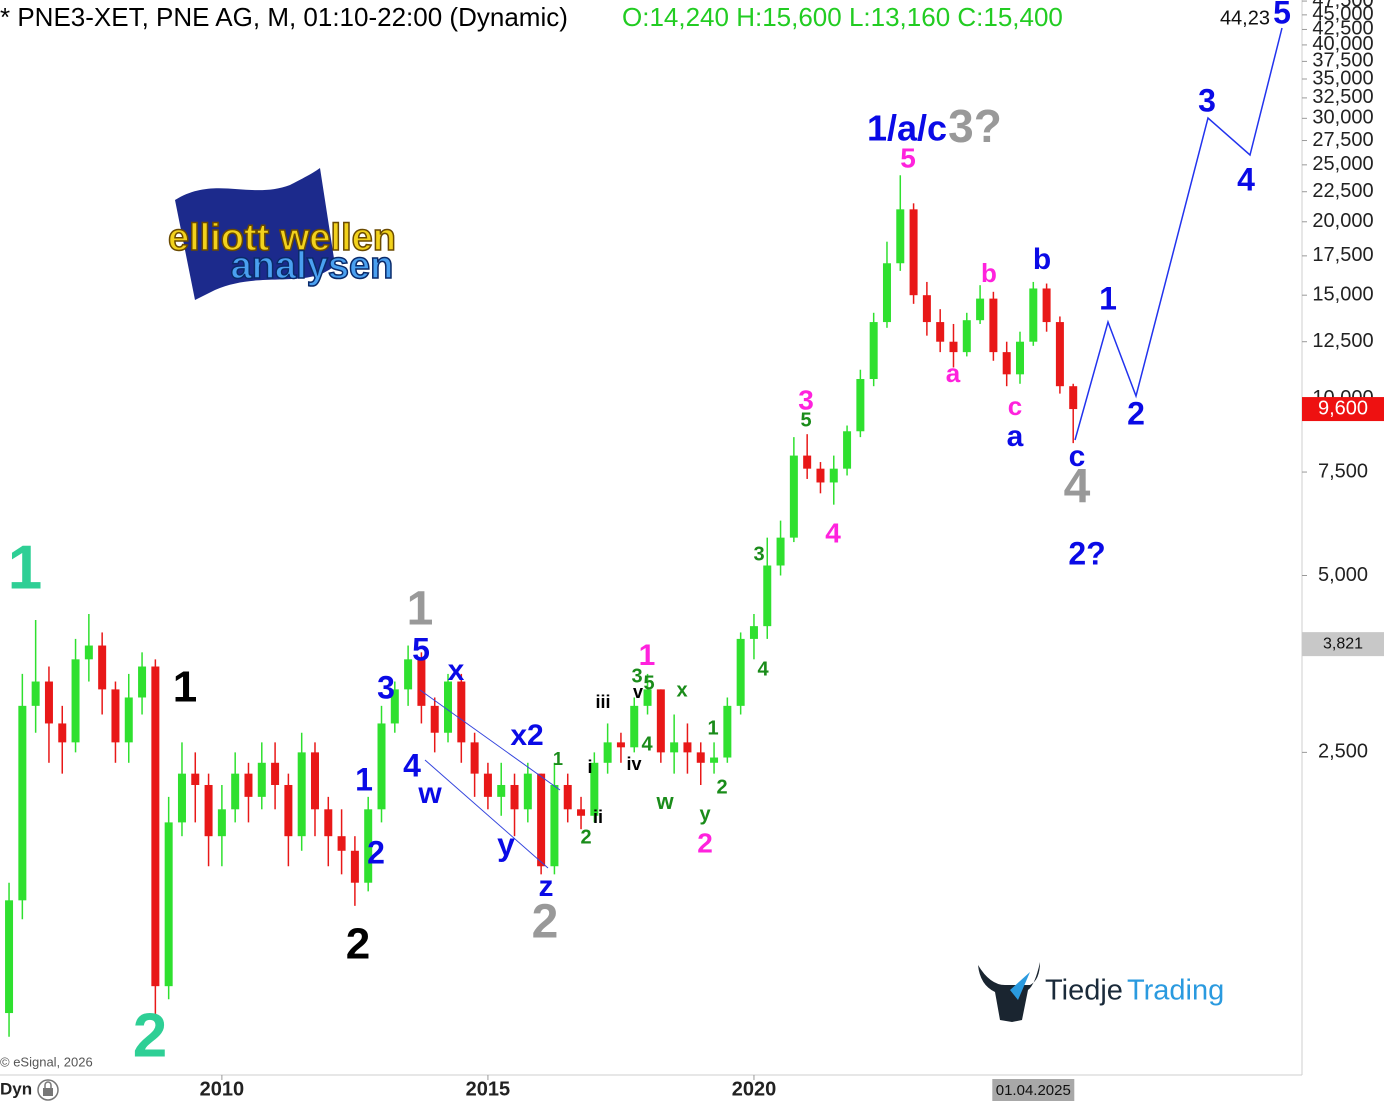  Describe the element at coordinates (1015, 406) in the screenshot. I see `wave-label: c` at that location.